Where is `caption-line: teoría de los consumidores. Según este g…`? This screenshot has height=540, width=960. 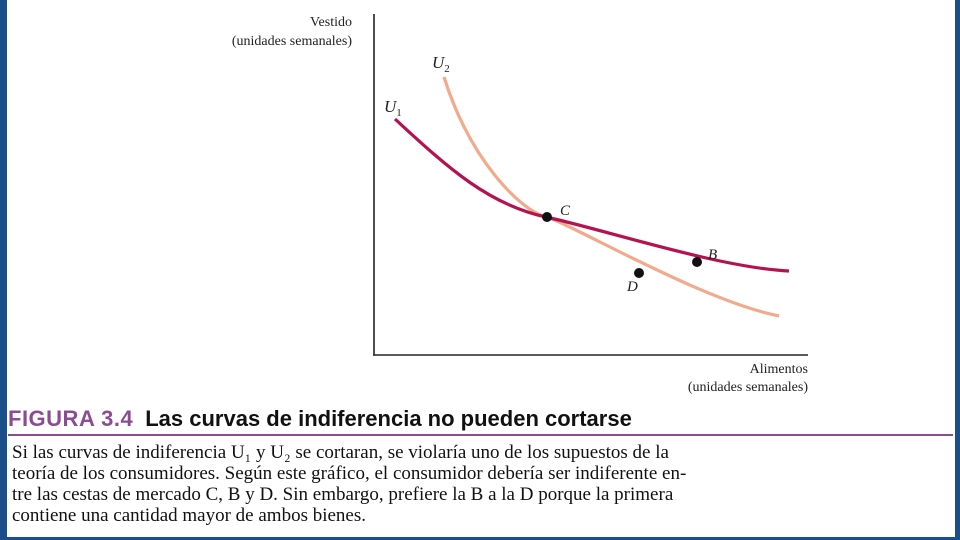 caption-line: teoría de los consumidores. Según este g… is located at coordinates (349, 473).